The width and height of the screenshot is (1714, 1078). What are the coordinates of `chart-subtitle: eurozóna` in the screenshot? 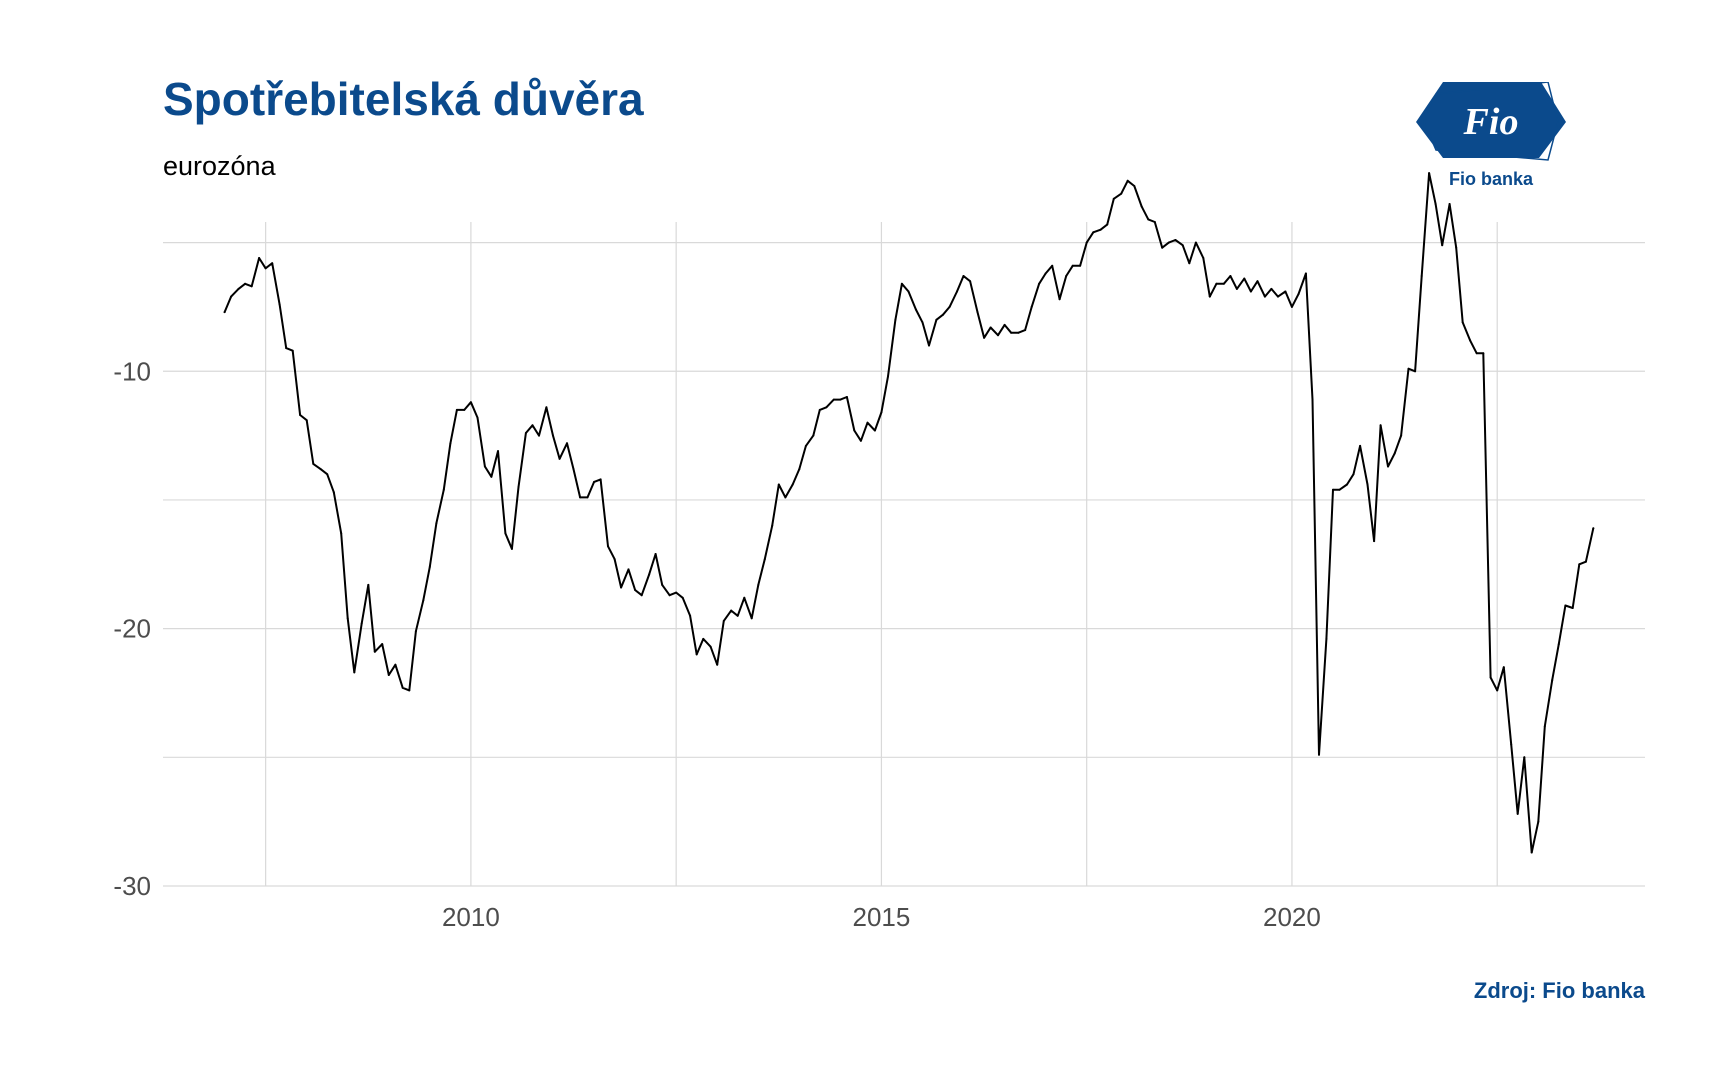 It's located at (219, 166).